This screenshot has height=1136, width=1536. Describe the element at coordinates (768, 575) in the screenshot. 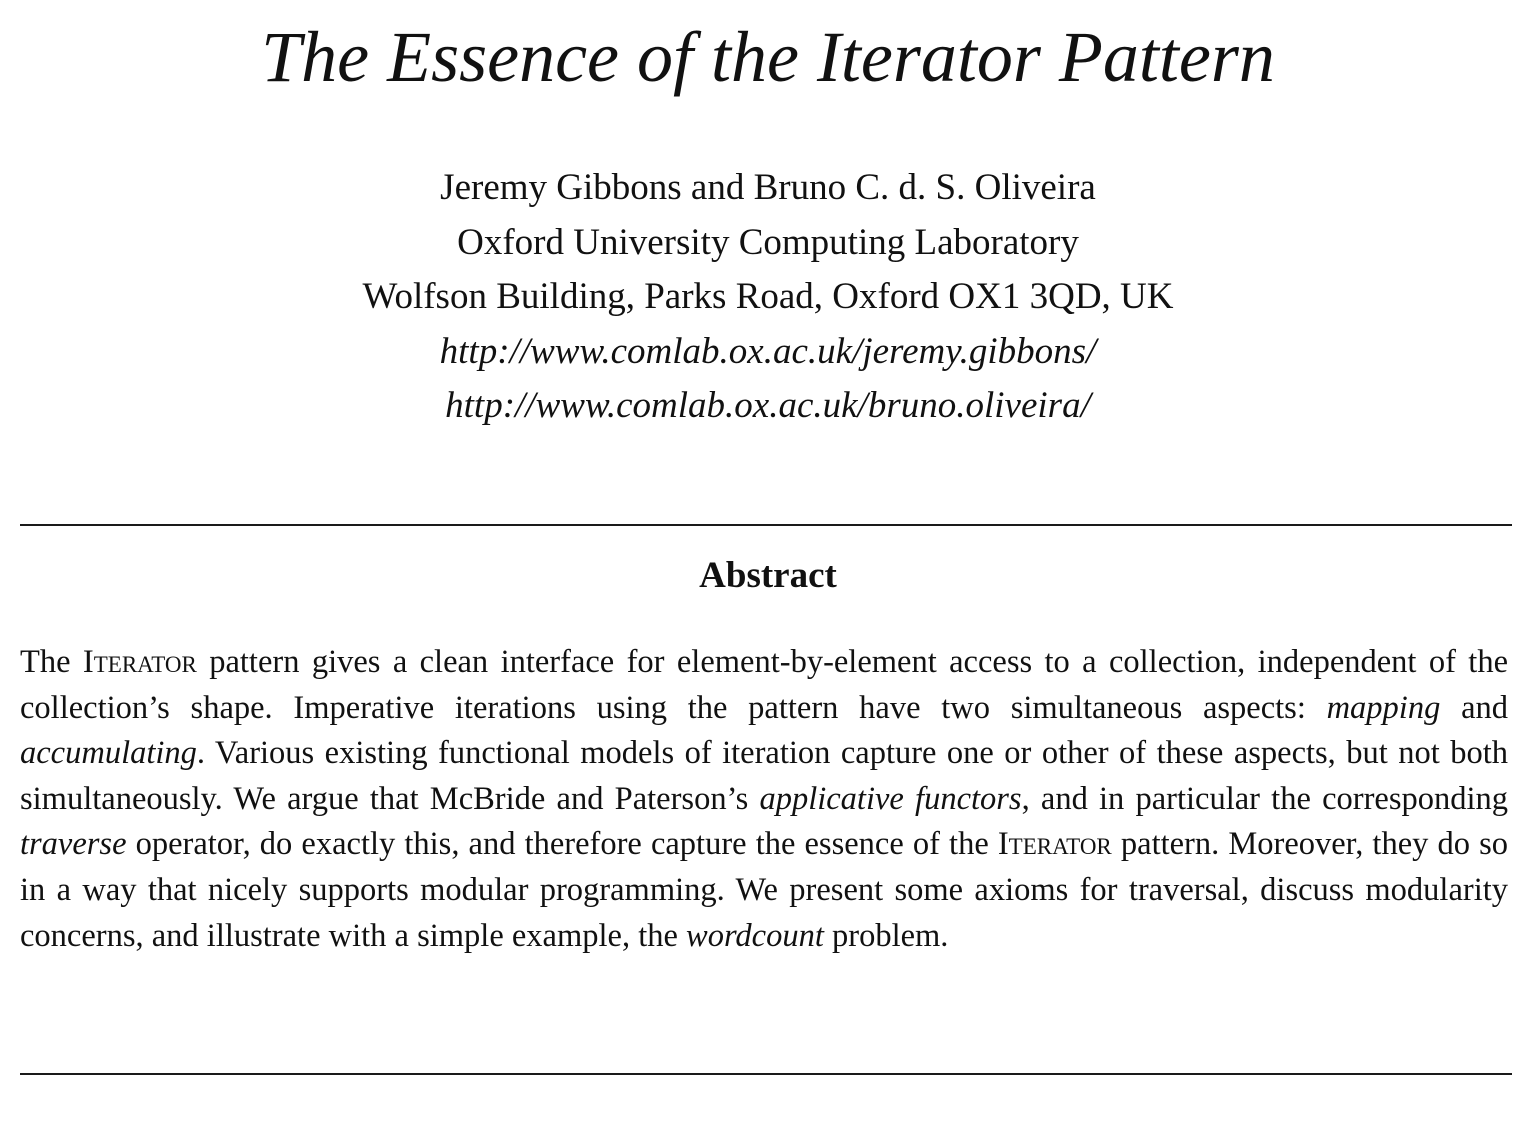

I see `abstract-heading: Abstract` at that location.